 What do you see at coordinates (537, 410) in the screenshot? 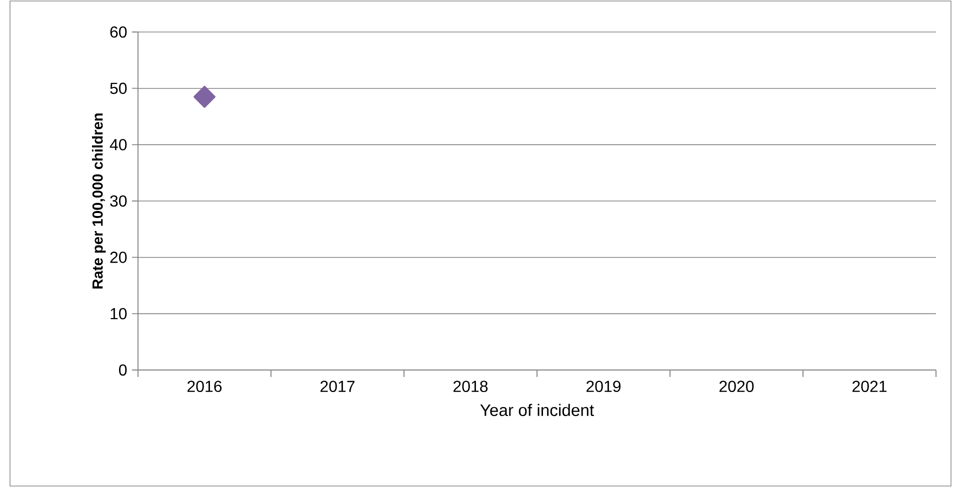
I see `x-axis-title: Year of incident` at bounding box center [537, 410].